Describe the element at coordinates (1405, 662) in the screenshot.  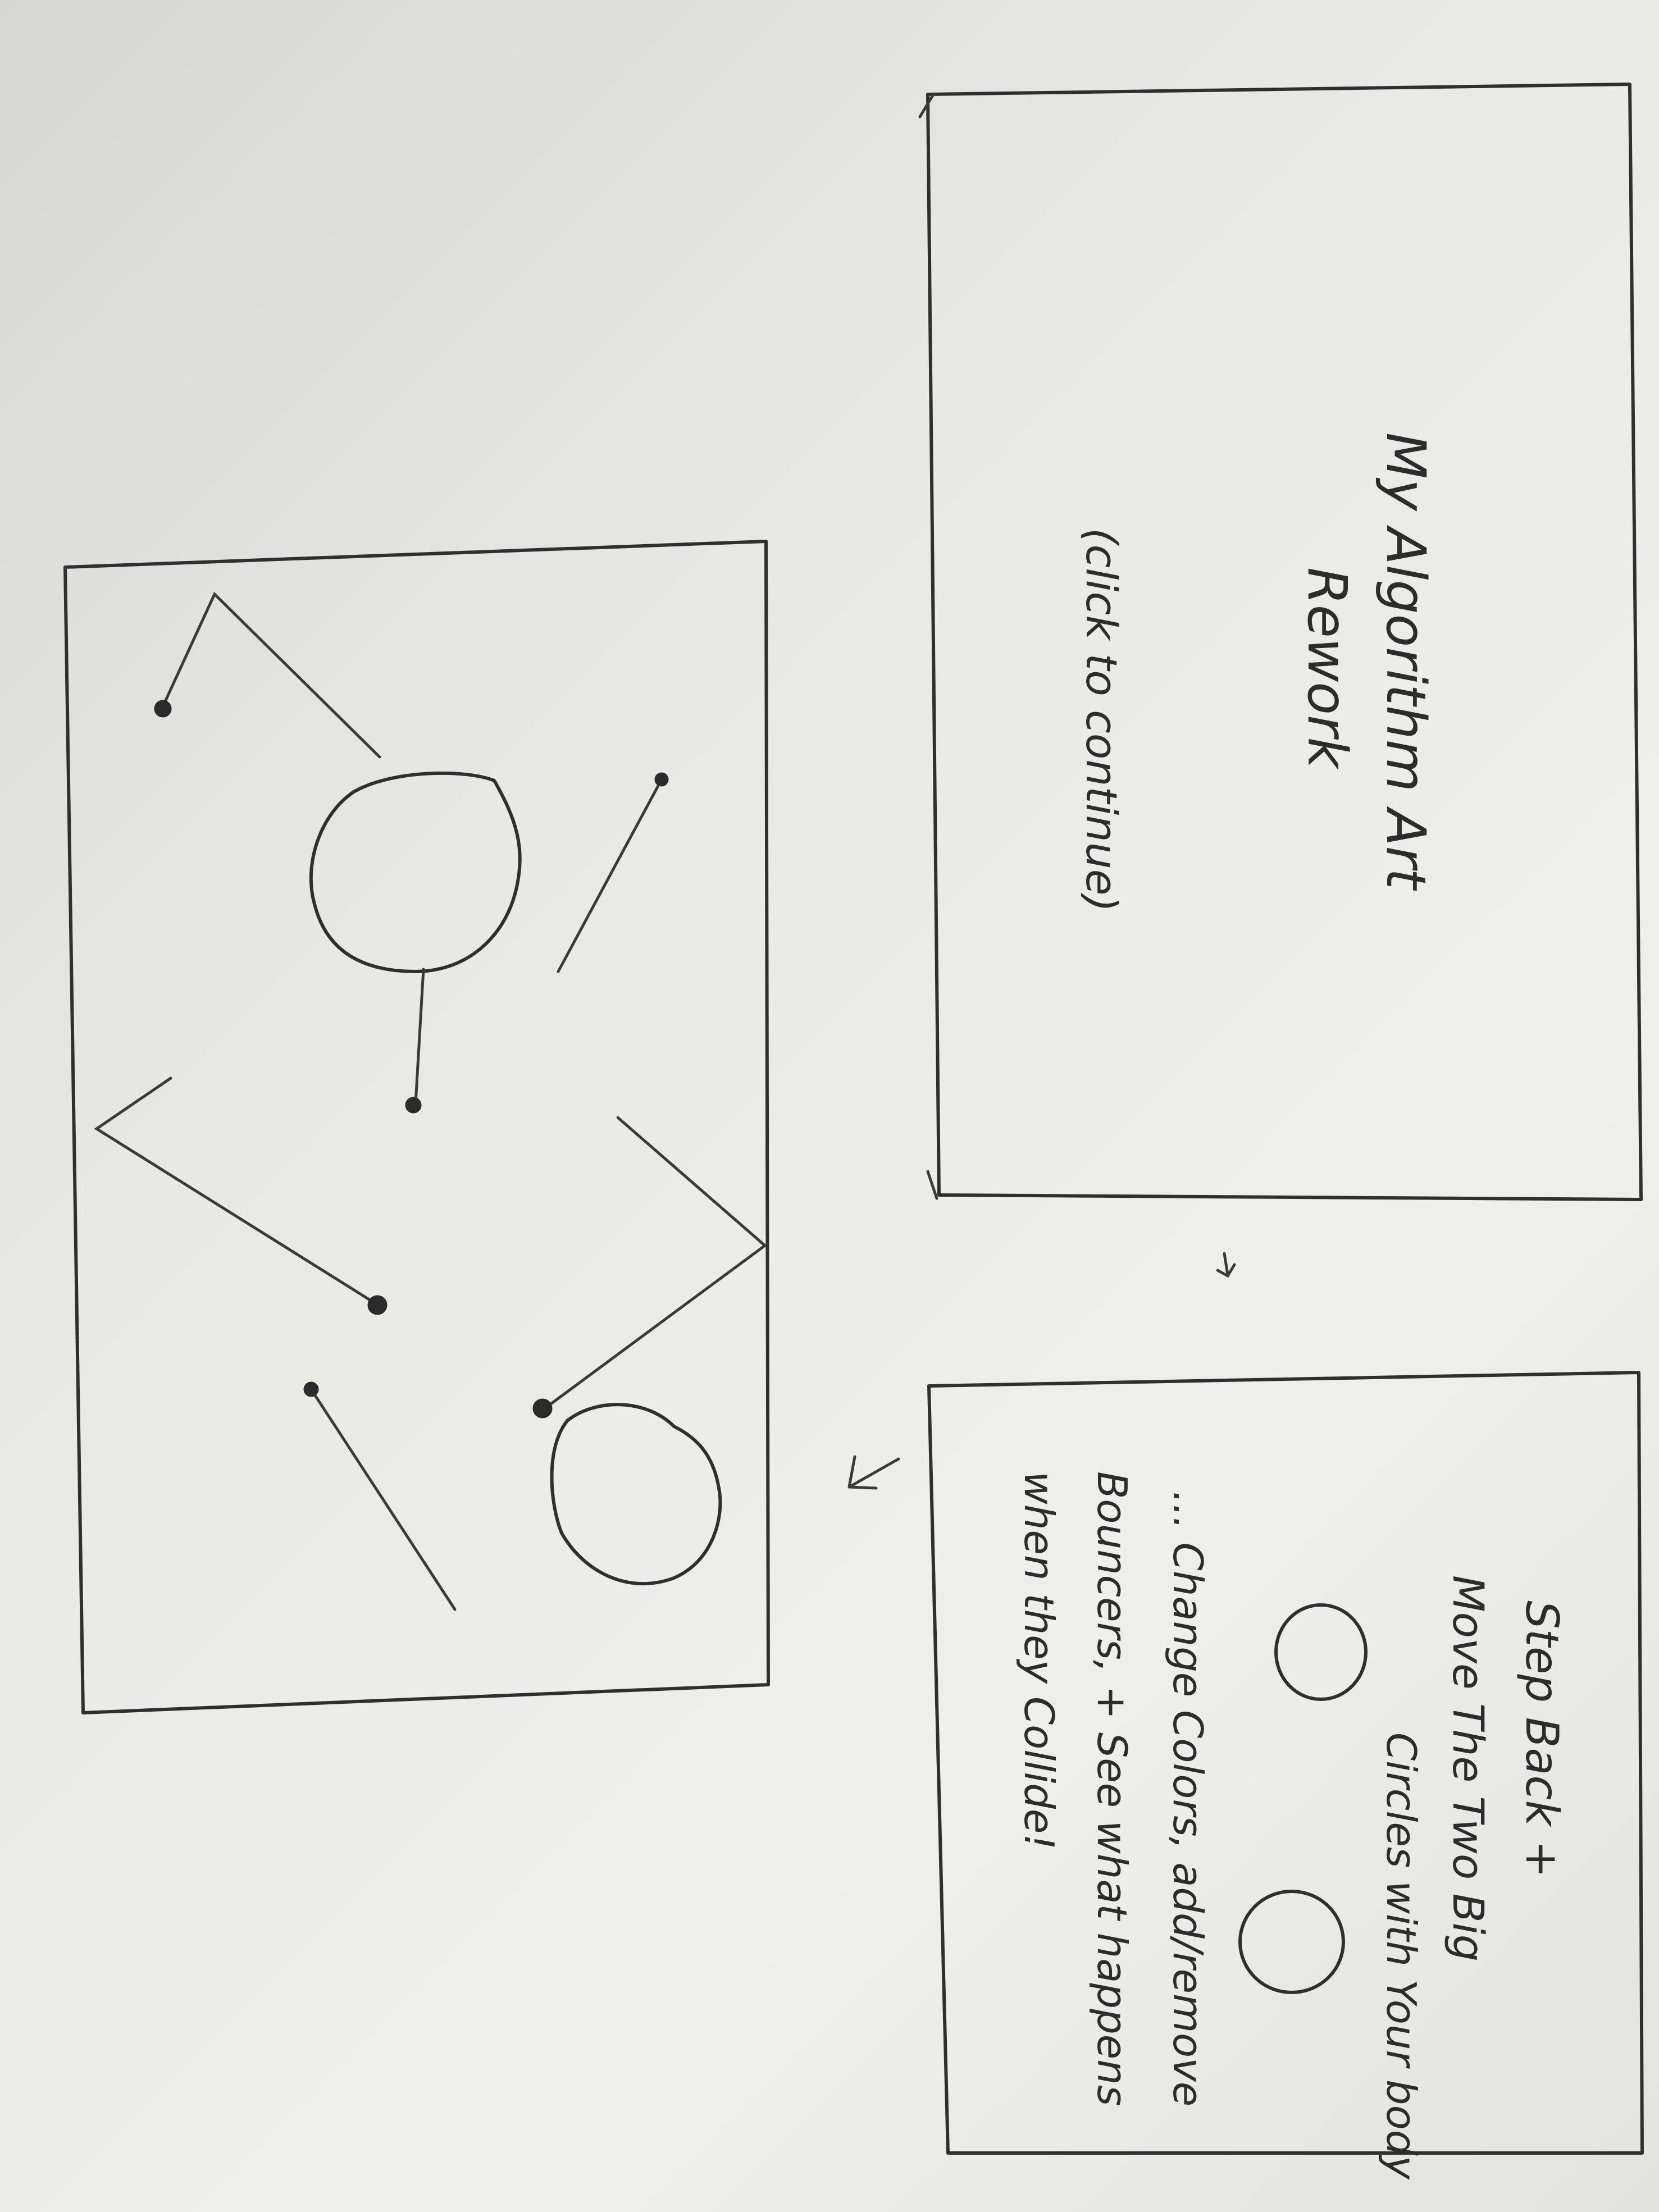
I see `title-text: My Algorithm Art` at that location.